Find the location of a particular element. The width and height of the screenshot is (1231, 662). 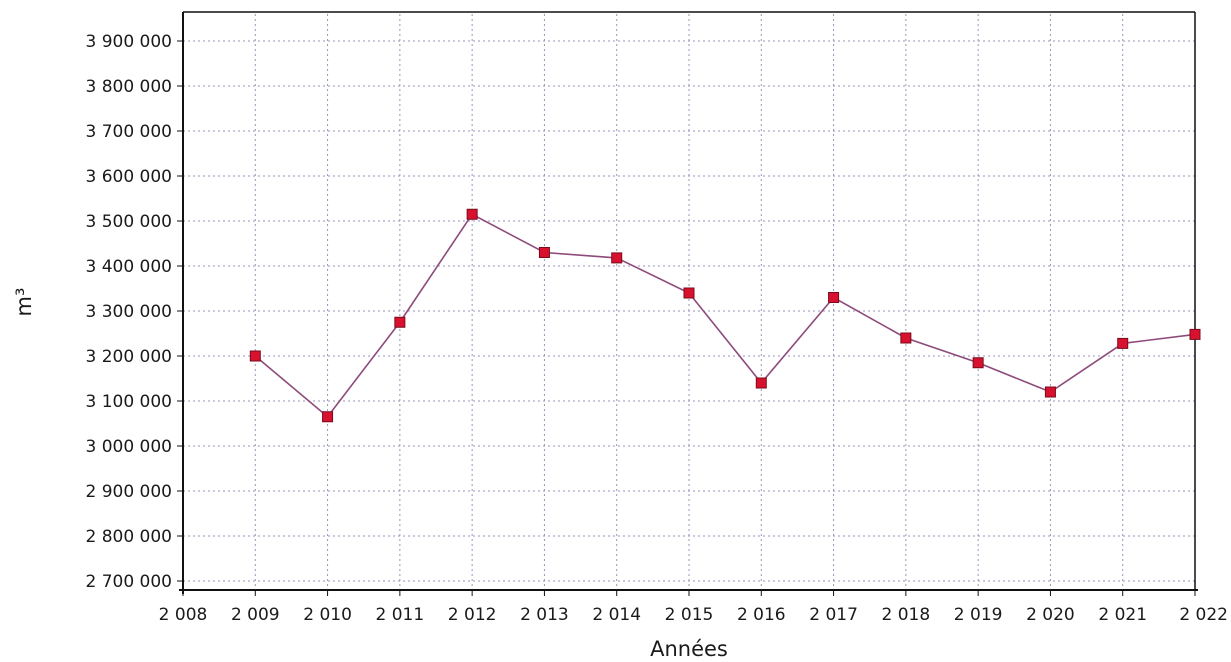

y-tick-label: 3 600 000 is located at coordinates (128, 177).